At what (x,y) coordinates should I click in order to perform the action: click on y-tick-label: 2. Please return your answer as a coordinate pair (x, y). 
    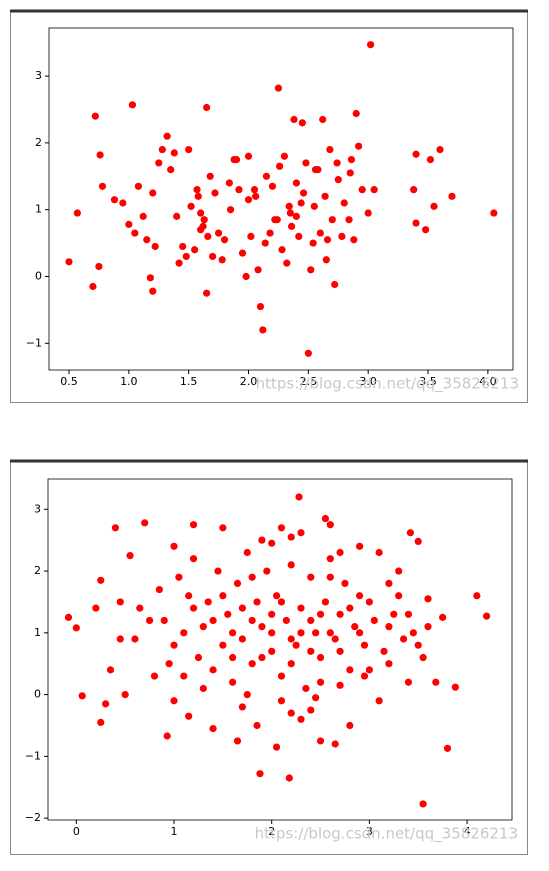
    Looking at the image, I should click on (38, 142).